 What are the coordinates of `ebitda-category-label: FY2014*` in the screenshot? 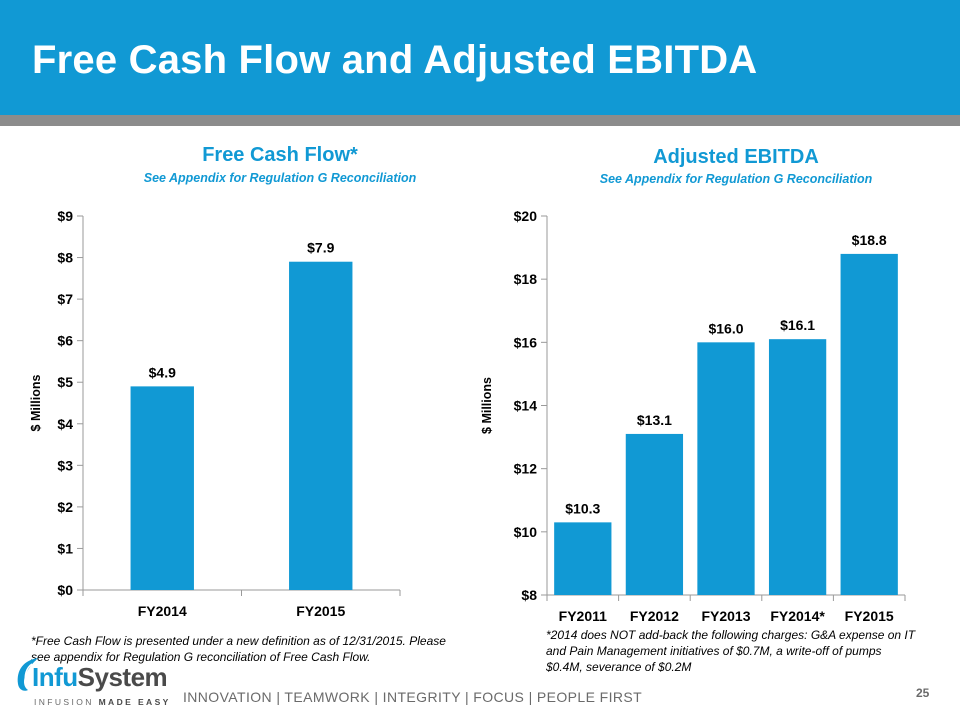 It's located at (797, 616).